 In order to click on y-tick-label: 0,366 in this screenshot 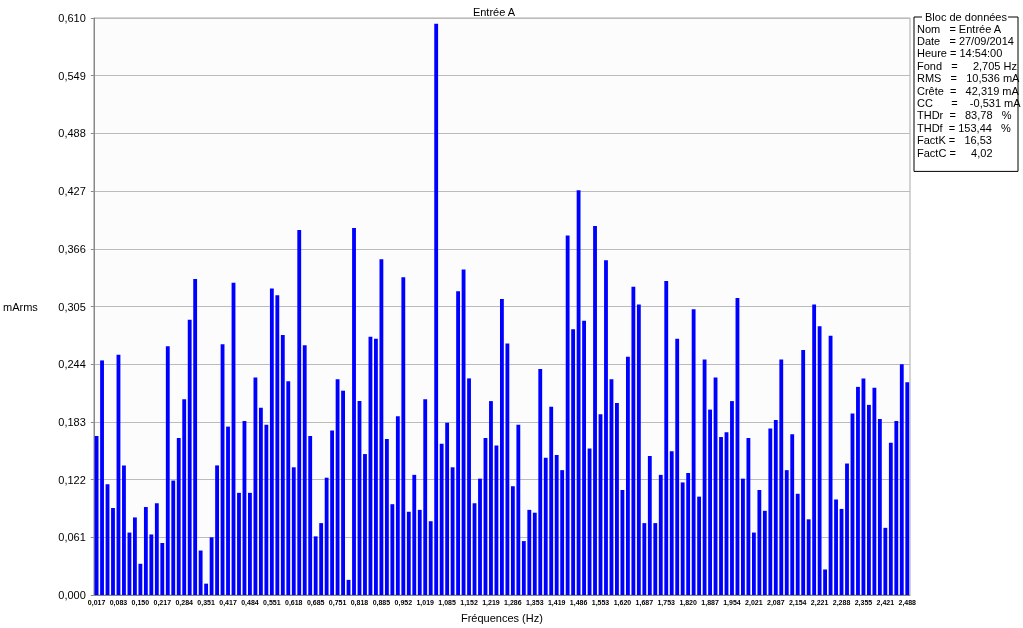, I will do `click(72, 248)`.